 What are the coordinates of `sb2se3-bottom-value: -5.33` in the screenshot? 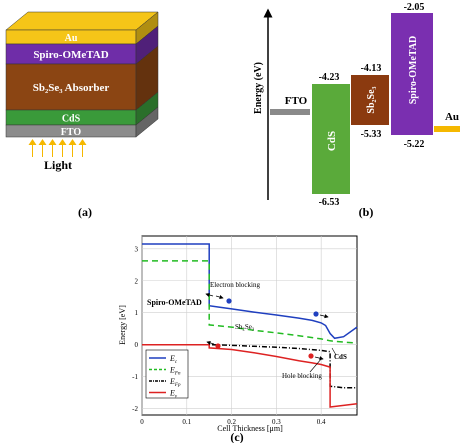 It's located at (371, 134).